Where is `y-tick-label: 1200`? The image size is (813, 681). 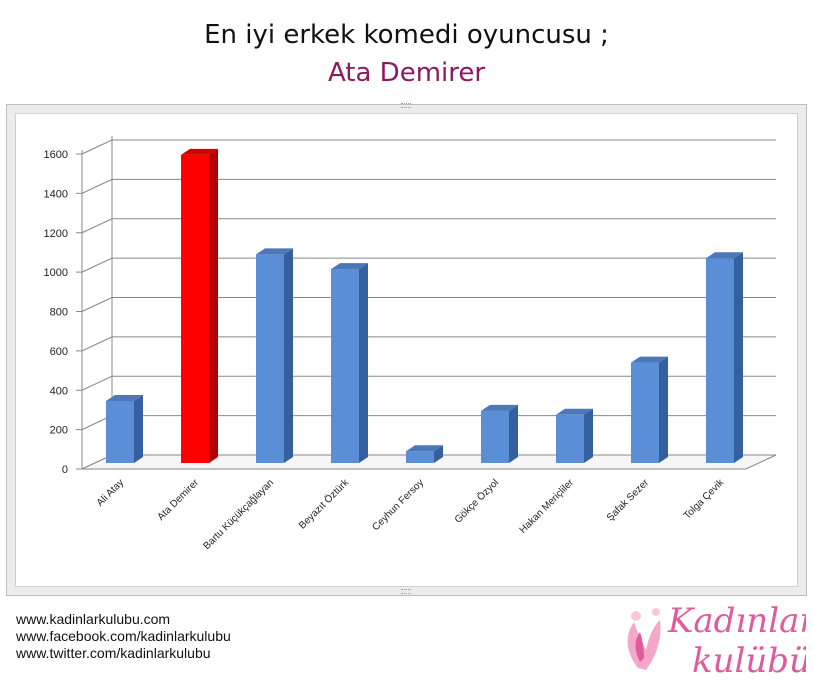 y-tick-label: 1200 is located at coordinates (56, 234).